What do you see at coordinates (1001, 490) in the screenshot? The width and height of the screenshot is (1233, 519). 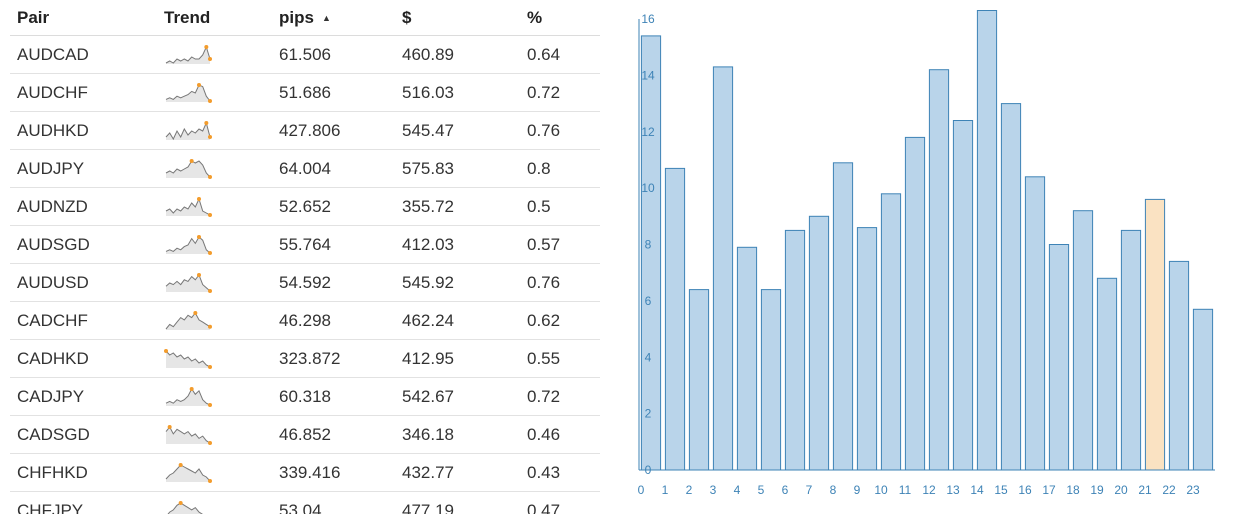 I see `x-tick-label: 15` at bounding box center [1001, 490].